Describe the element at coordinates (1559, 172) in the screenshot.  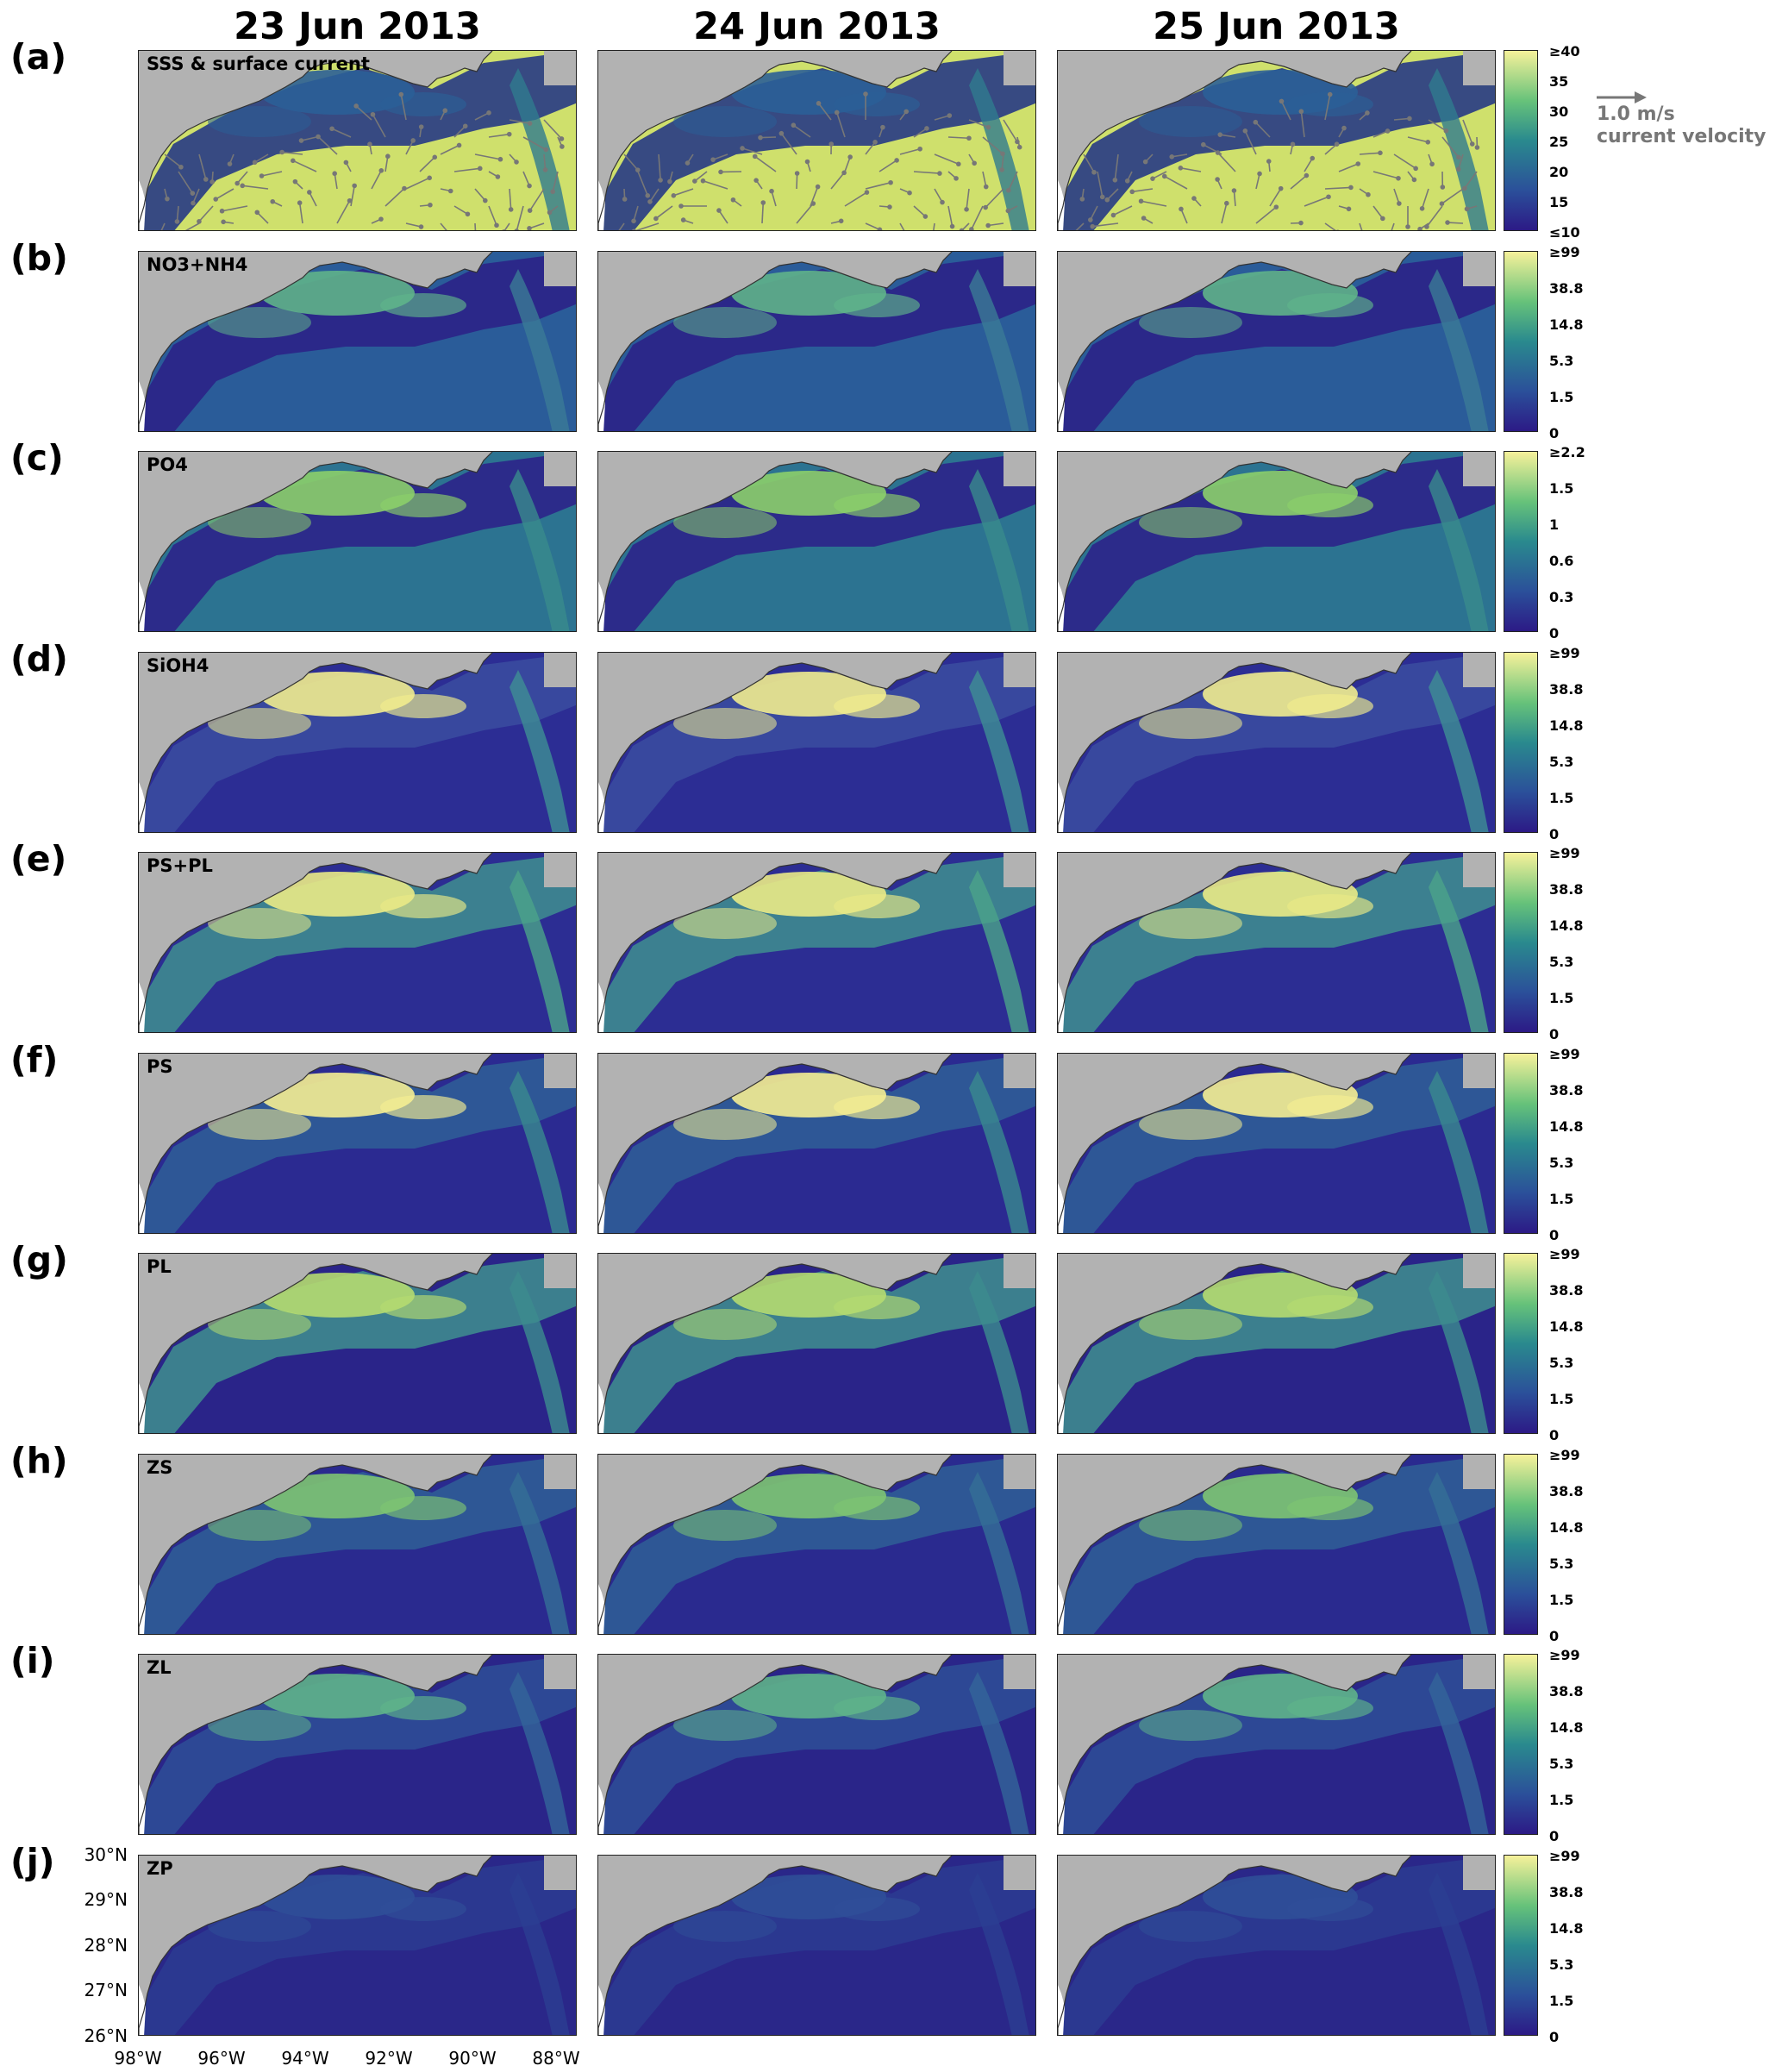
I see `colorbar-tick: 20` at that location.